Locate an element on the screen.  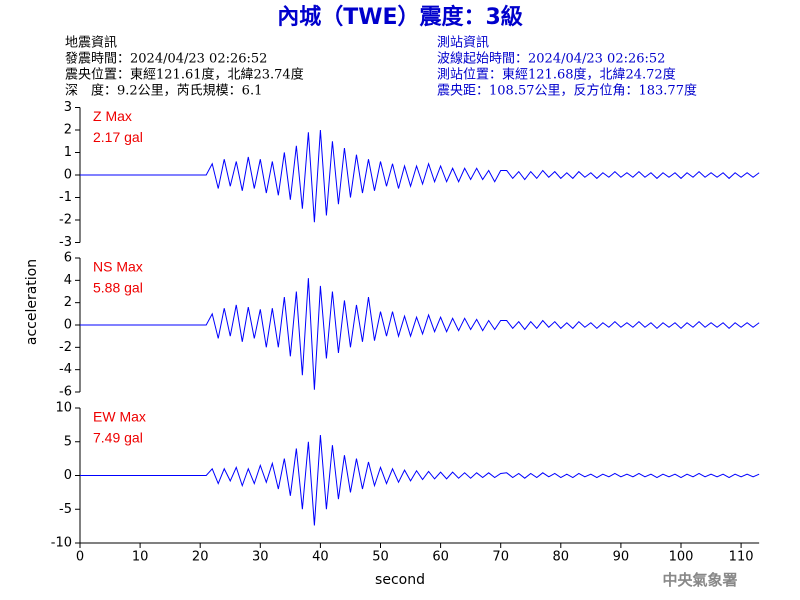
chart-title: 內城（TWE）震度：3級 is located at coordinates (400, 17).